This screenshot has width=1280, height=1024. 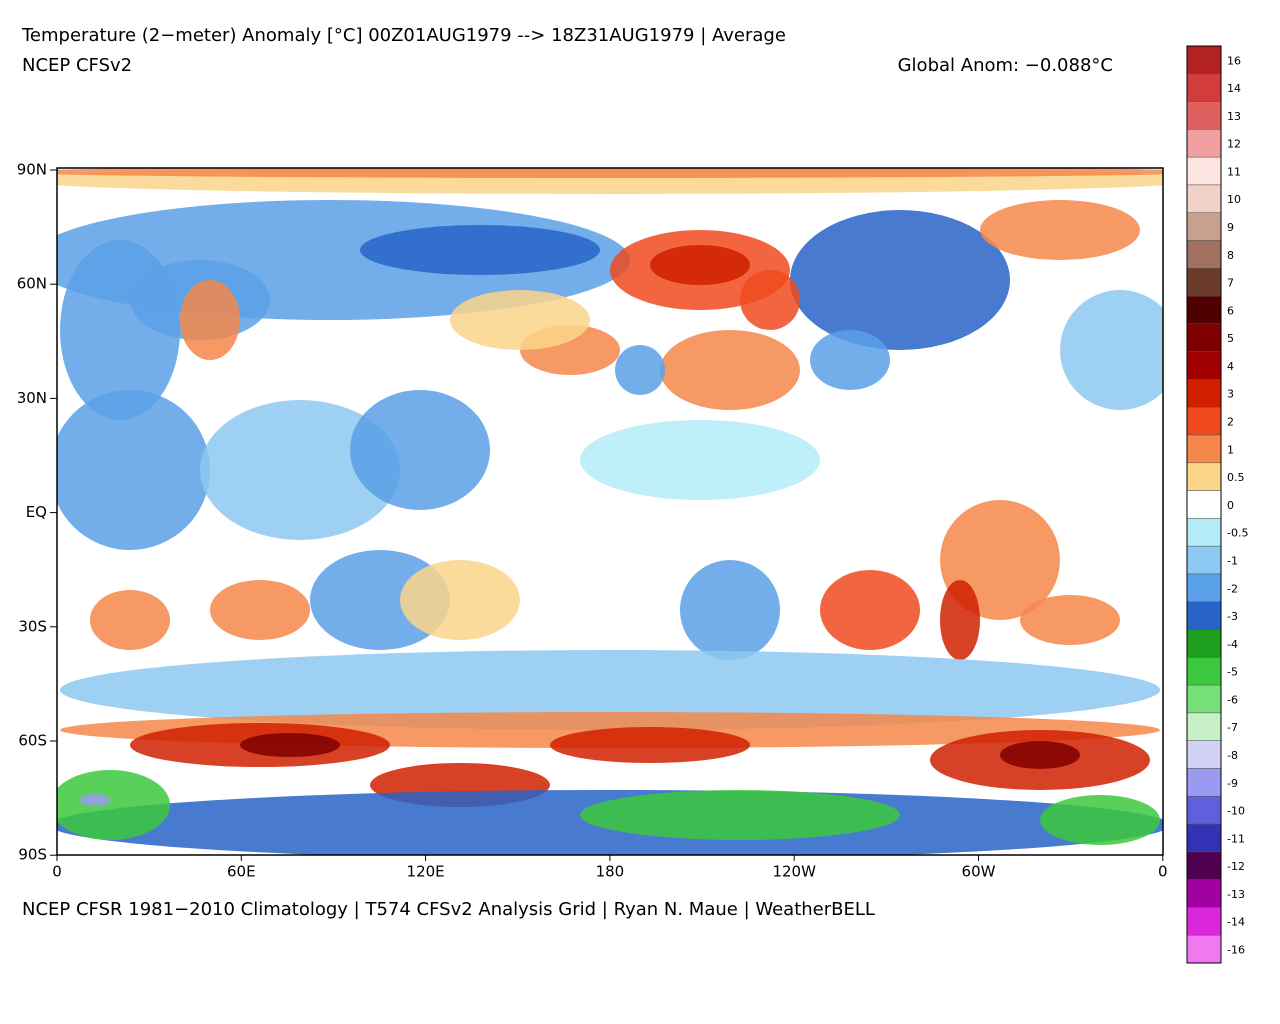 What do you see at coordinates (1237, 533) in the screenshot?
I see `colorbar-label: -0.5` at bounding box center [1237, 533].